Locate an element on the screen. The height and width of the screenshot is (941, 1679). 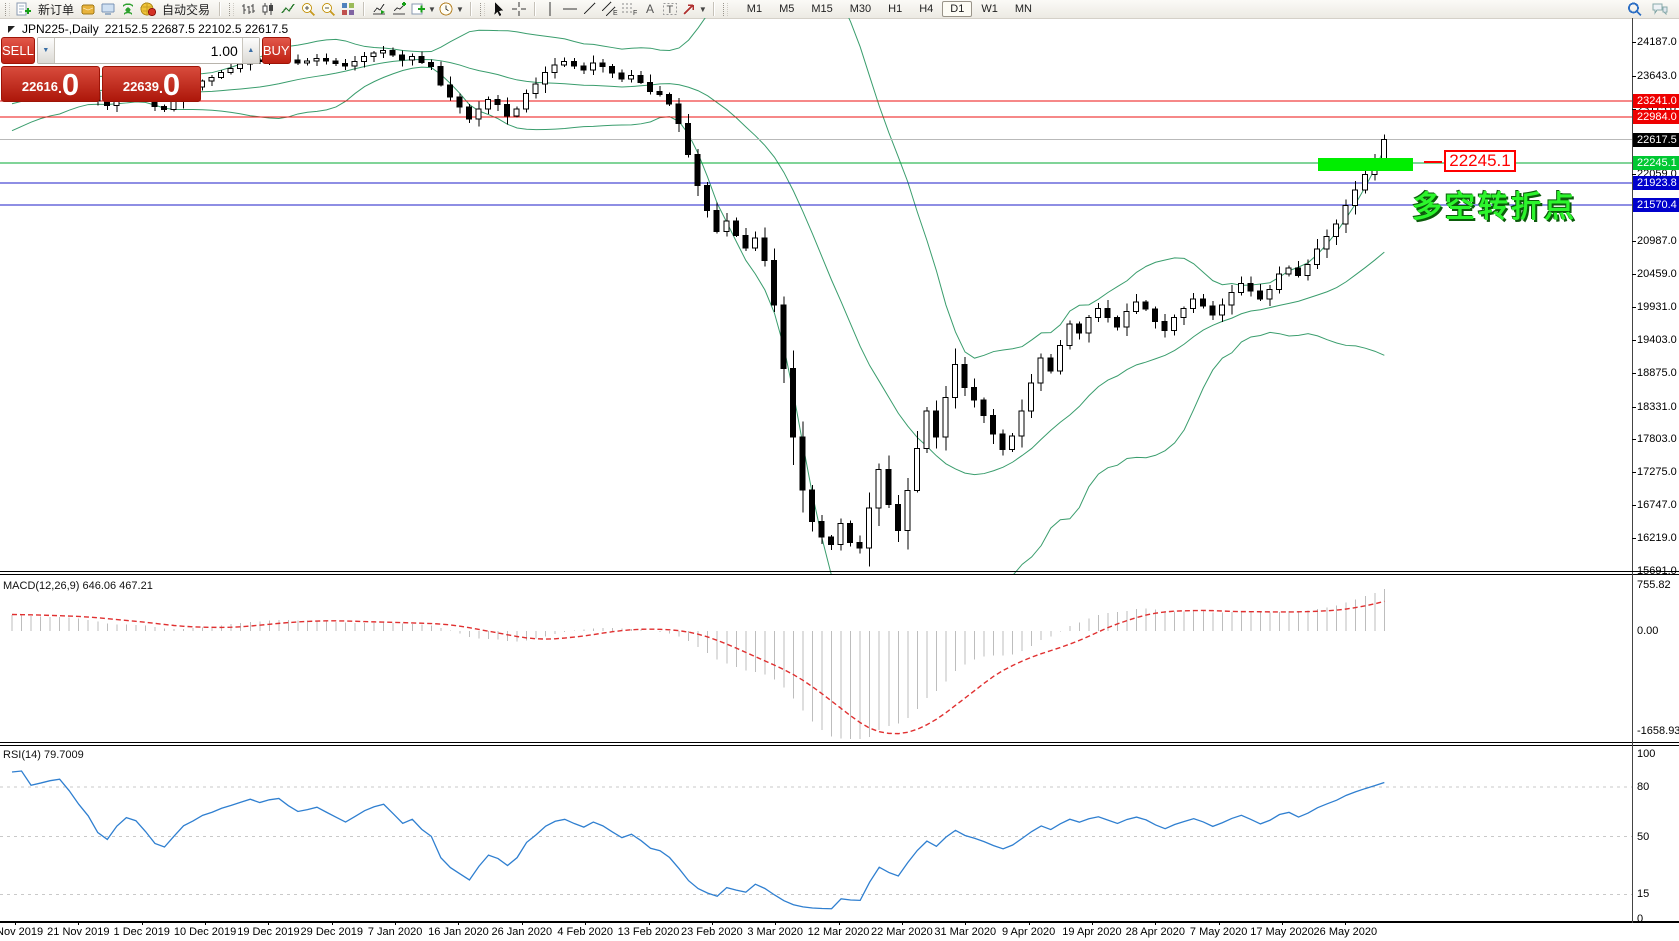
indicator-window-button is located at coordinates (399, 9).